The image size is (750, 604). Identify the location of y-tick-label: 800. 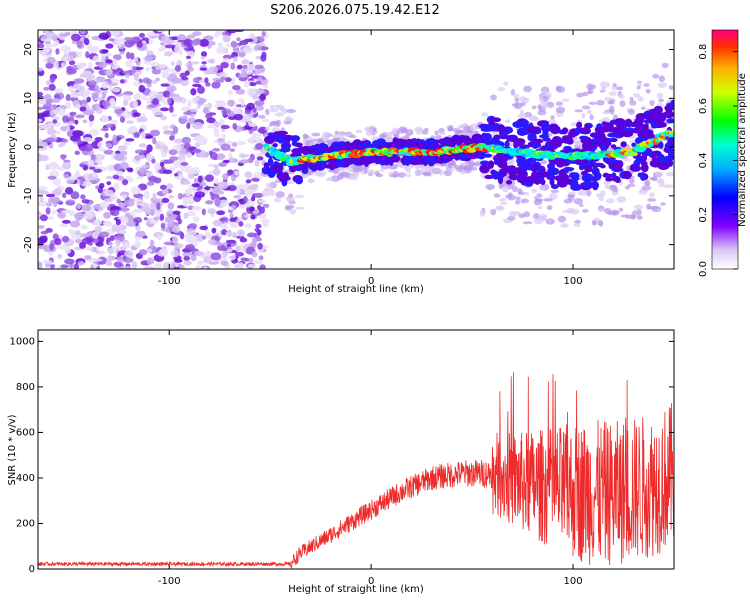
(25, 387).